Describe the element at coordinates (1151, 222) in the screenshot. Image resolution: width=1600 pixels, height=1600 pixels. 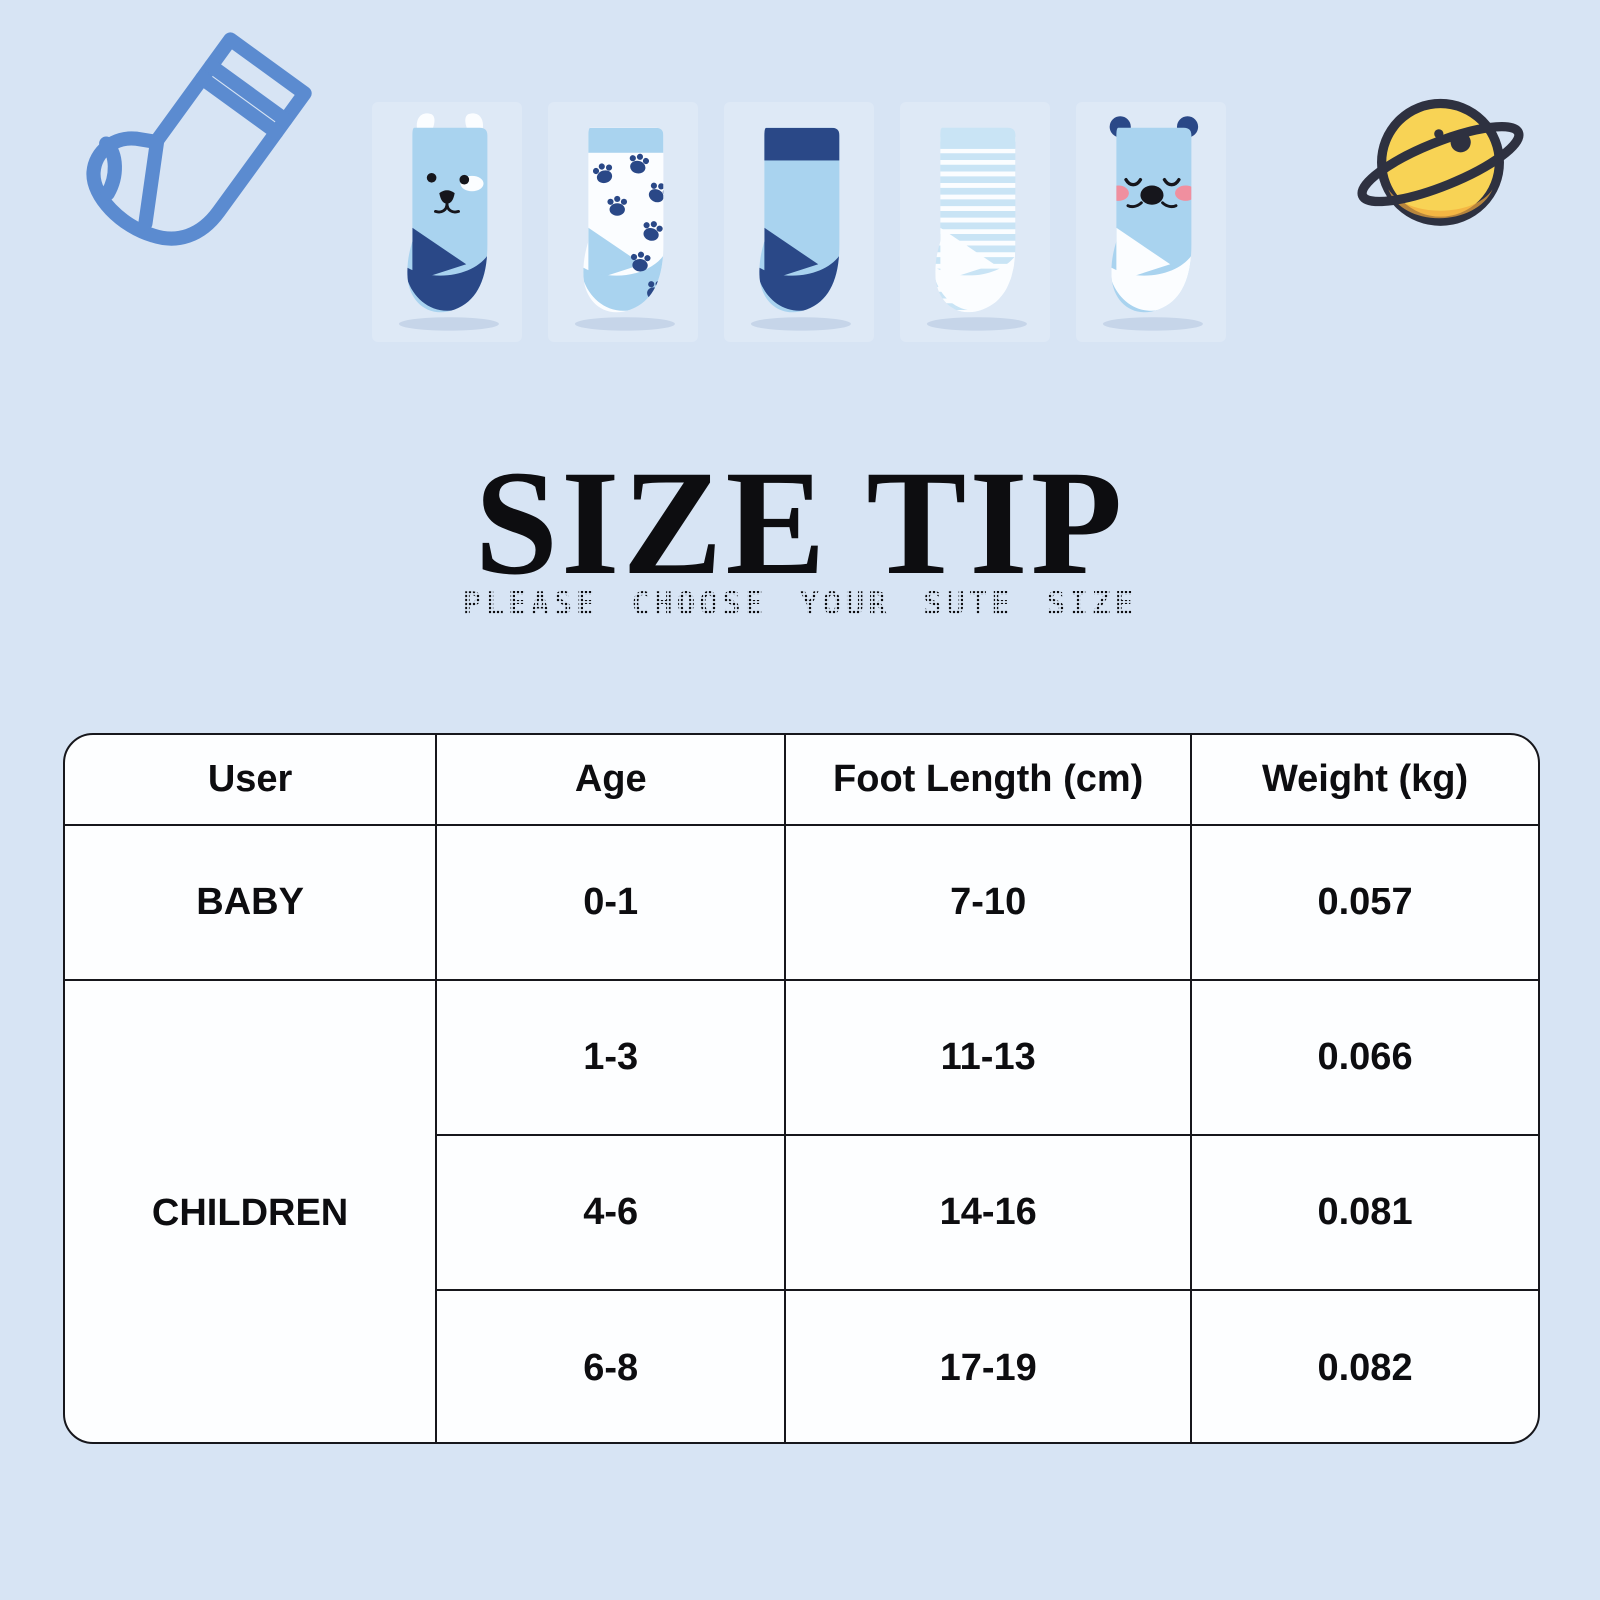
I see `koala-face-sock` at that location.